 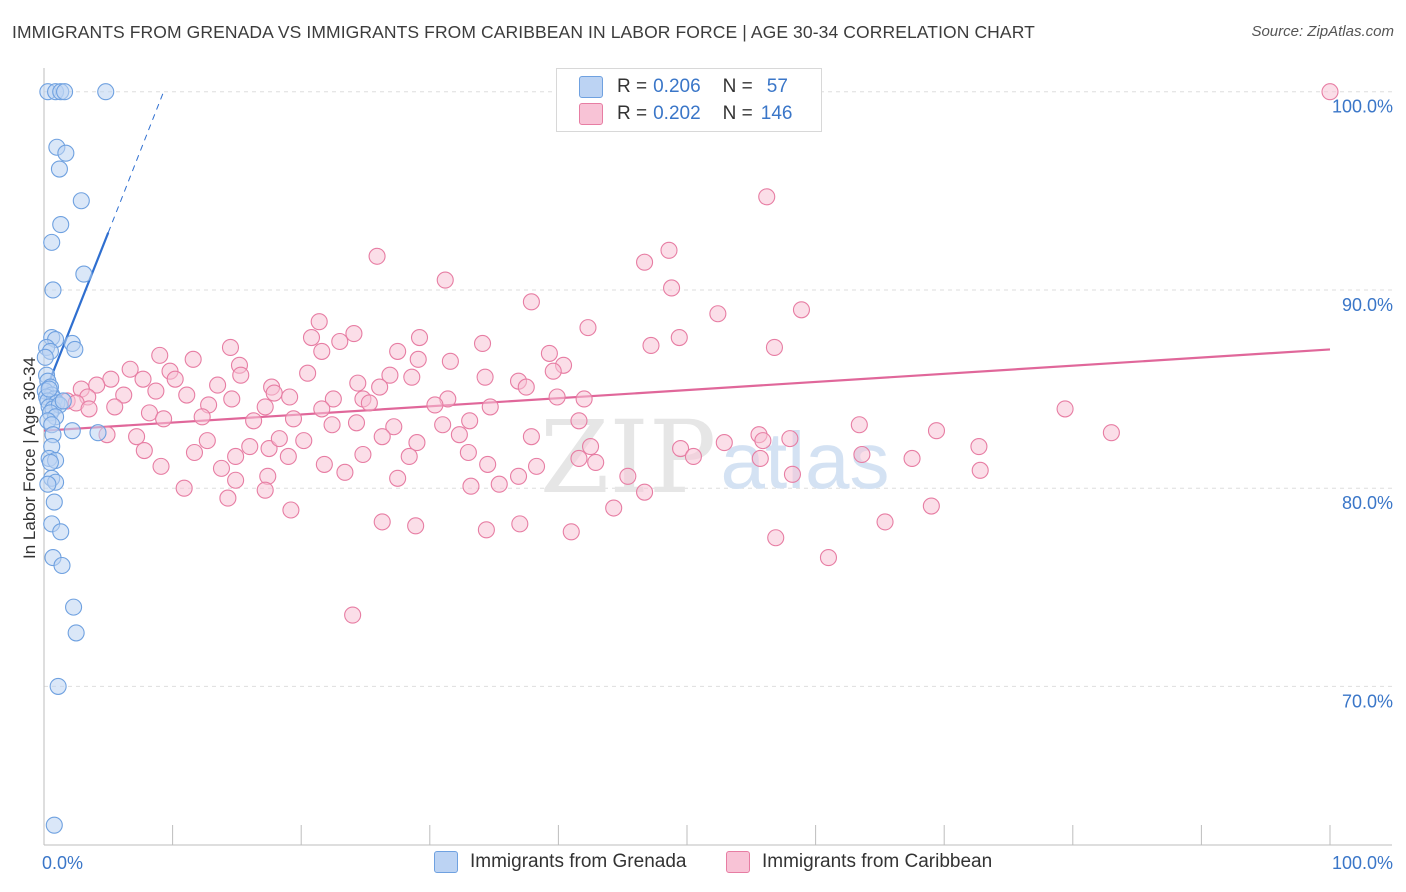 What do you see at coordinates (578, 861) in the screenshot?
I see `legend-label-grenada: Immigrants from Grenada` at bounding box center [578, 861].